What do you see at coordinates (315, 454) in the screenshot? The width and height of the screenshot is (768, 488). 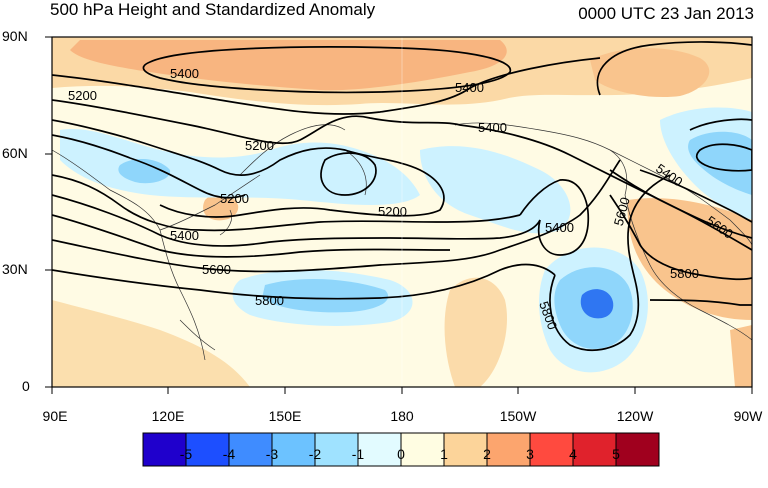 I see `colorbar-label: -2` at bounding box center [315, 454].